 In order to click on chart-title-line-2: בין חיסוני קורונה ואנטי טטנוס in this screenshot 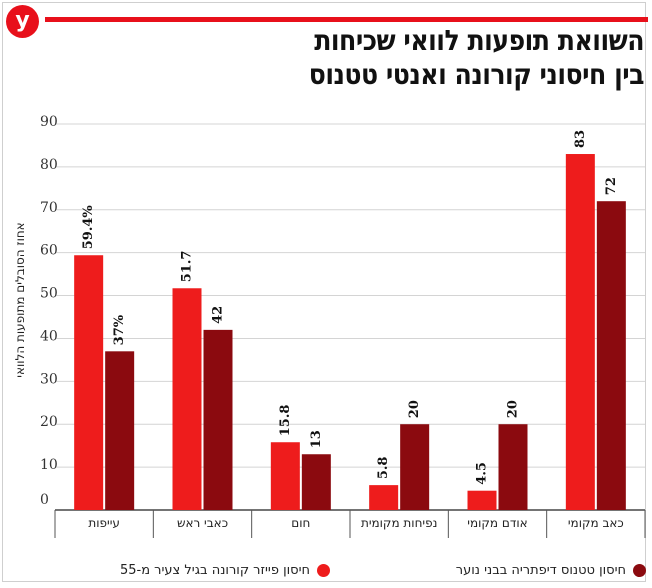, I will do `click(476, 74)`.